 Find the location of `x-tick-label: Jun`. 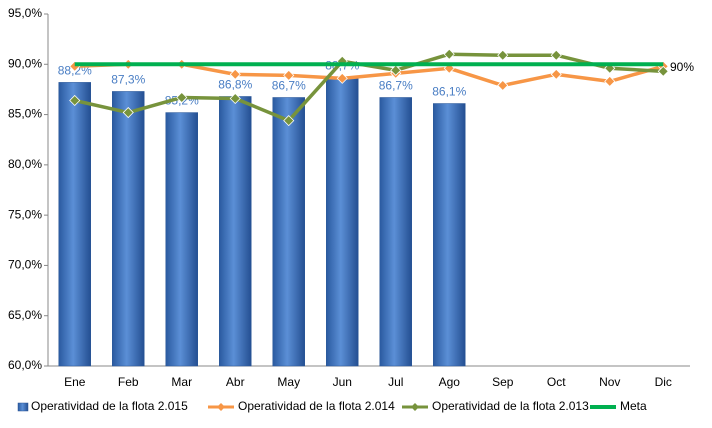

x-tick-label: Jun is located at coordinates (342, 382).